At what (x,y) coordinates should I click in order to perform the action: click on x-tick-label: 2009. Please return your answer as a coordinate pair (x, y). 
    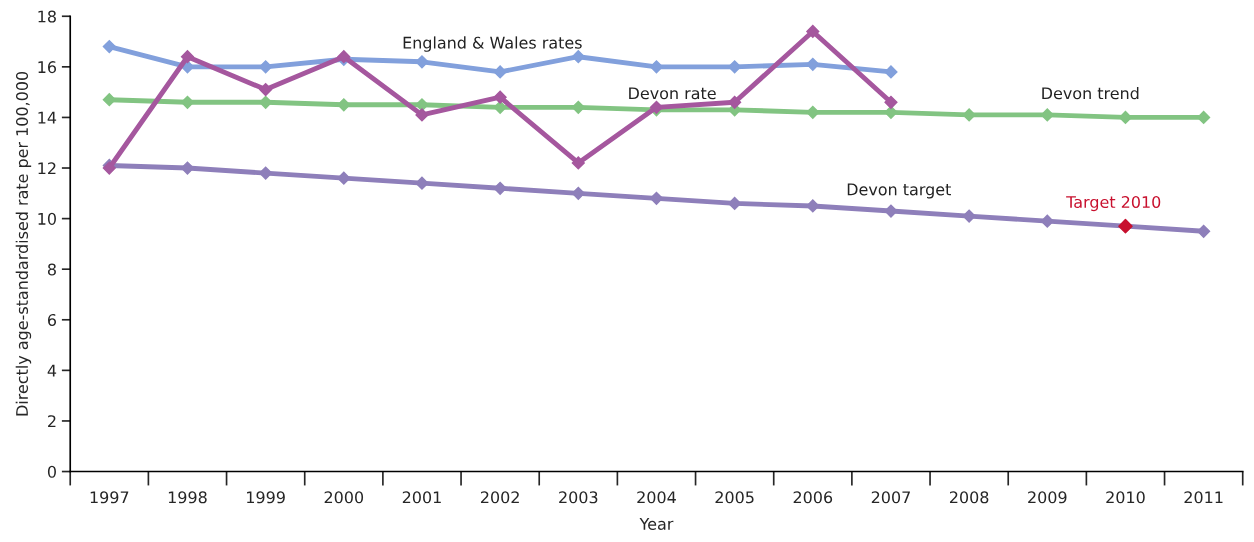
    Looking at the image, I should click on (1047, 497).